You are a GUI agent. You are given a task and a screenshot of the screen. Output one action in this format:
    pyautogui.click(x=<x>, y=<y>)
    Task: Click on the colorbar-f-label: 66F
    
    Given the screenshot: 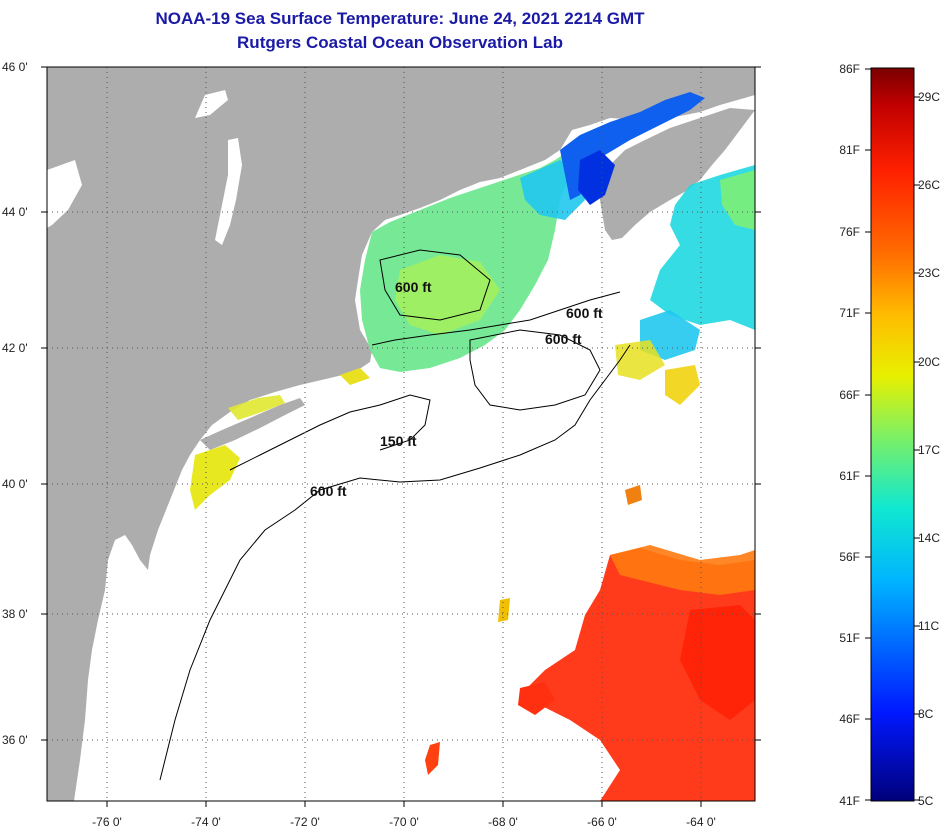 What is the action you would take?
    pyautogui.click(x=849, y=395)
    